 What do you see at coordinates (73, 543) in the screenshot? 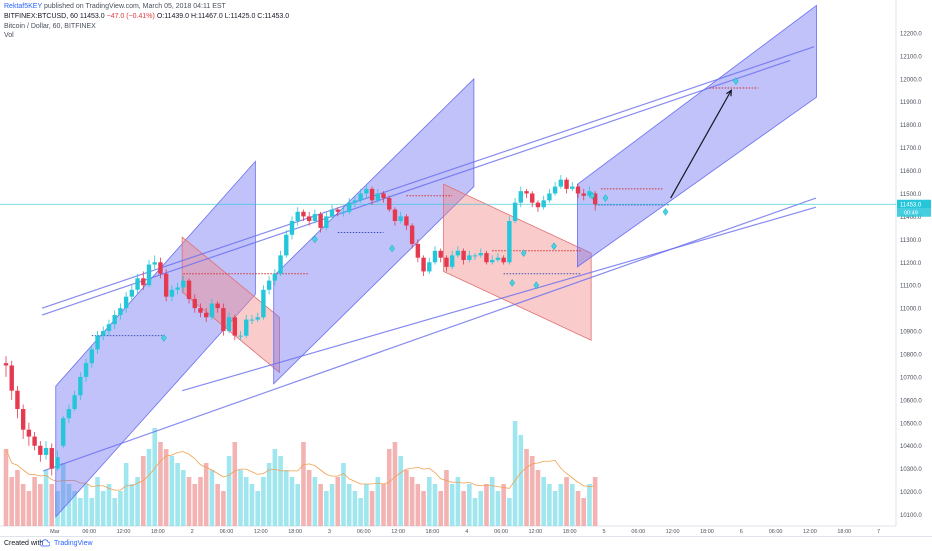
I see `tradingview-brand: TradingView` at bounding box center [73, 543].